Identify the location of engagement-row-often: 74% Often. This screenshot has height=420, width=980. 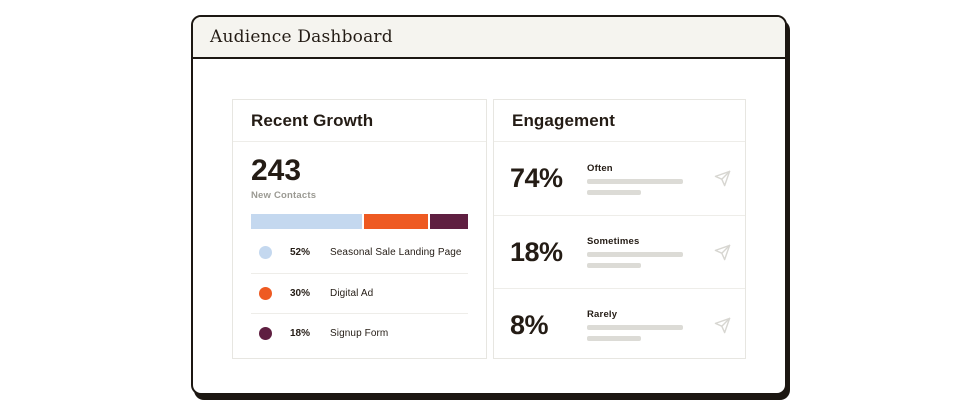
(619, 178).